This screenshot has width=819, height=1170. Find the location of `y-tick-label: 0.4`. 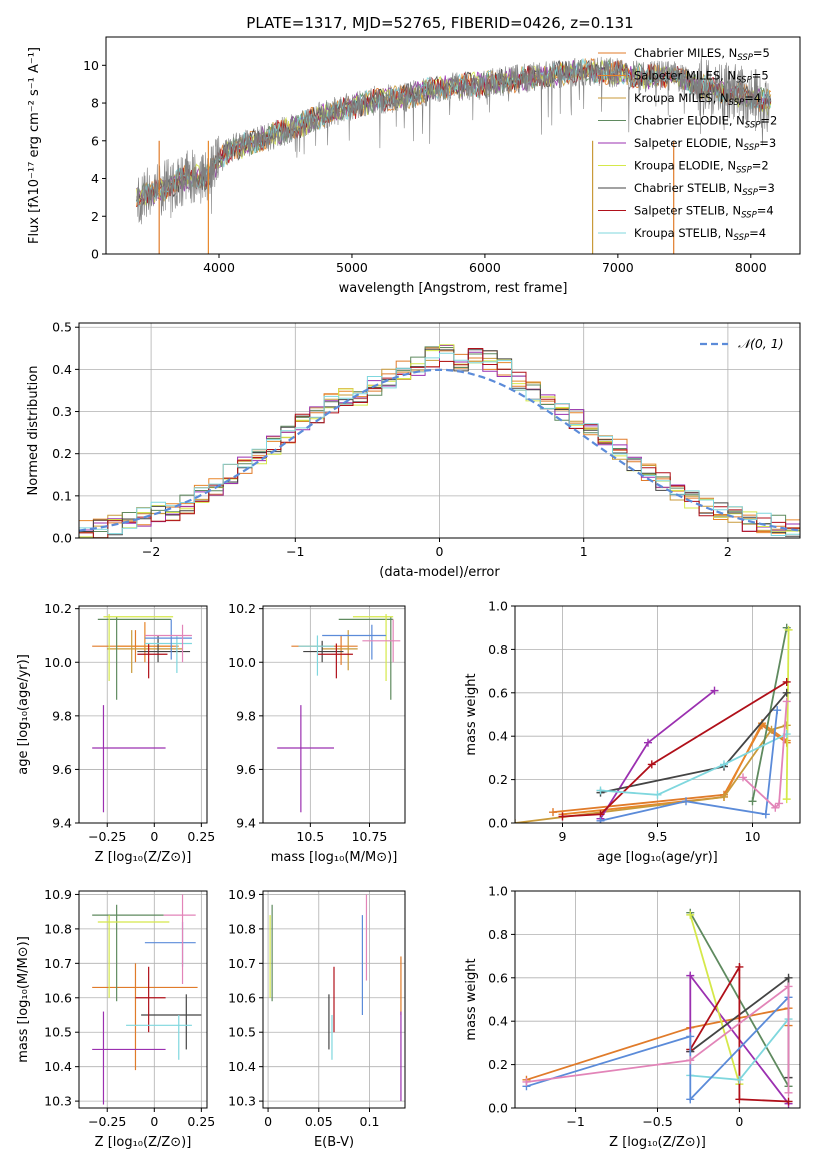

y-tick-label: 0.4 is located at coordinates (498, 736).